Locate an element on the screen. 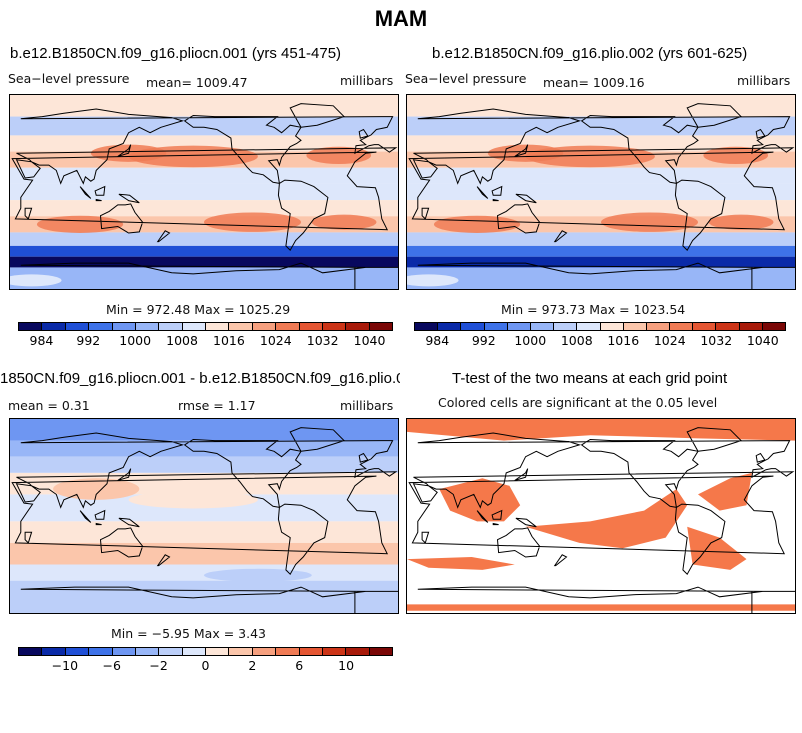 Image resolution: width=802 pixels, height=733 pixels. panel2-mean-label: mean= 1009.16 is located at coordinates (594, 82).